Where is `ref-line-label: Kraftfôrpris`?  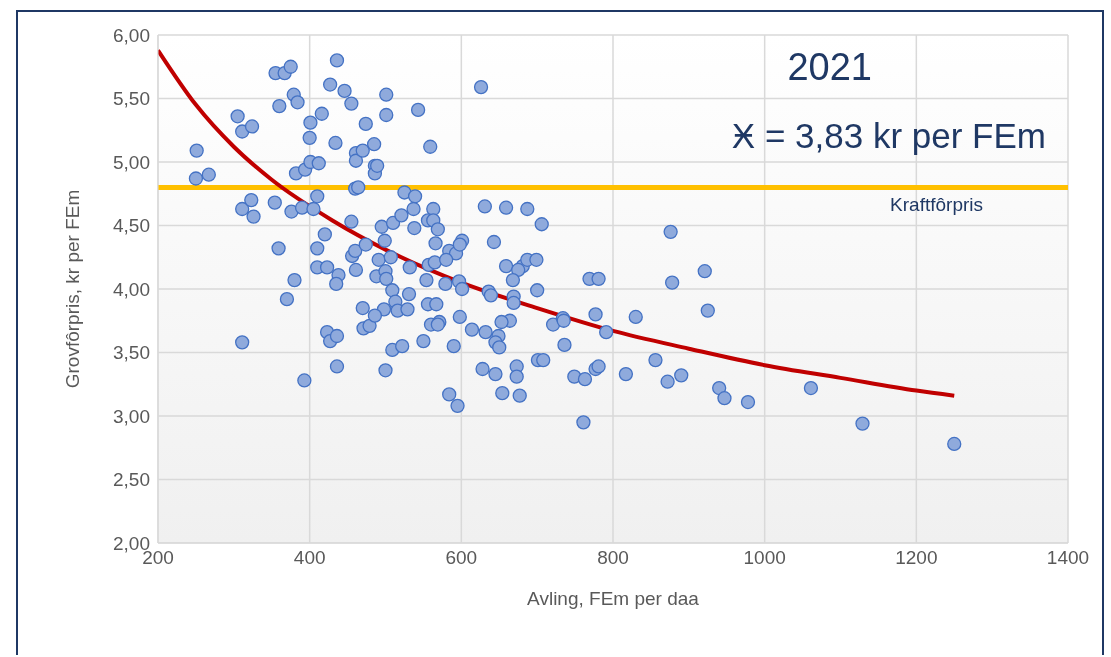
ref-line-label: Kraftfôrpris is located at coordinates (936, 205).